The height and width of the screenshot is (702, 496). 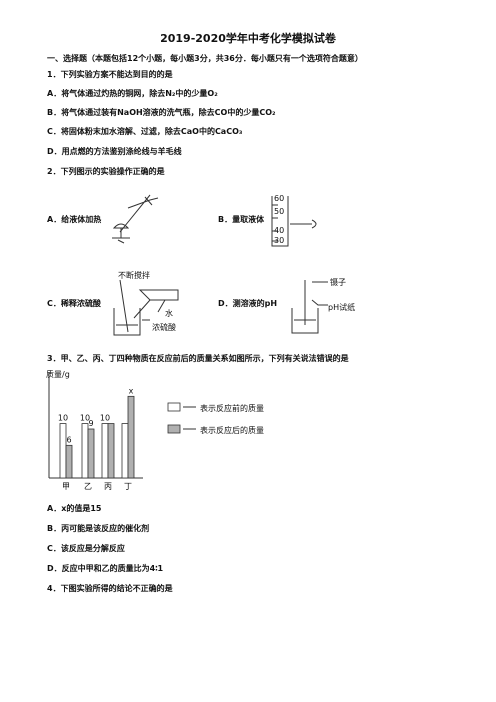 I want to click on stem: 1．下列实验方案不能达到目的的是, so click(x=110, y=74).